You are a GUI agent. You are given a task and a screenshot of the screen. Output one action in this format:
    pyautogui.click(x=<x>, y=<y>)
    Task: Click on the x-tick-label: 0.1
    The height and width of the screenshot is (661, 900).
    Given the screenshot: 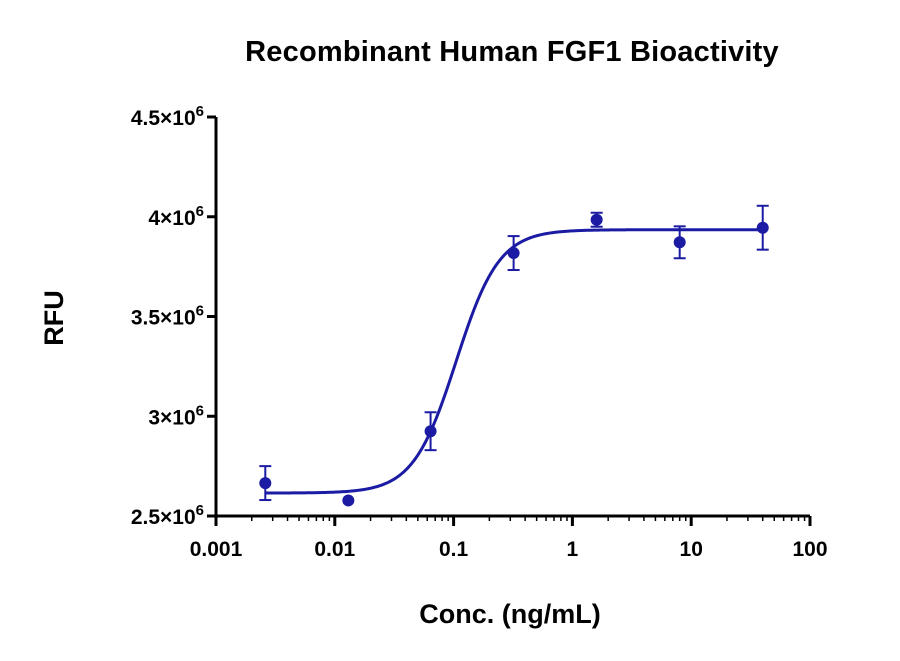 What is the action you would take?
    pyautogui.click(x=454, y=549)
    